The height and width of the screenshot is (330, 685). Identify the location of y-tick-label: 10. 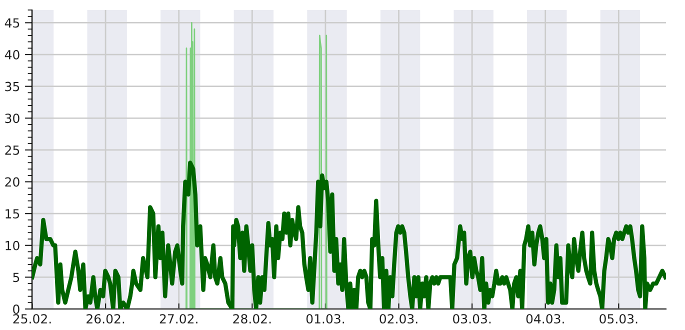
(13, 245).